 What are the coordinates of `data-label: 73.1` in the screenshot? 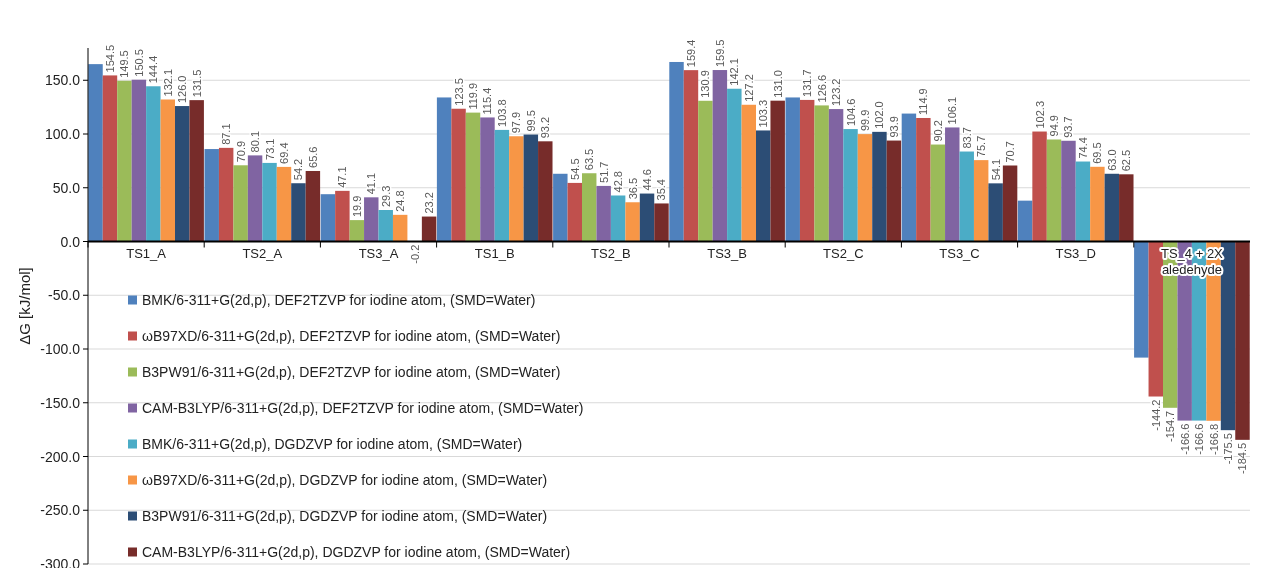 It's located at (269, 149).